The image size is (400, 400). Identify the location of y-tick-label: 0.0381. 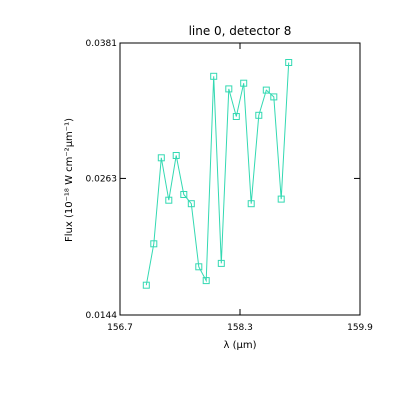
(102, 44).